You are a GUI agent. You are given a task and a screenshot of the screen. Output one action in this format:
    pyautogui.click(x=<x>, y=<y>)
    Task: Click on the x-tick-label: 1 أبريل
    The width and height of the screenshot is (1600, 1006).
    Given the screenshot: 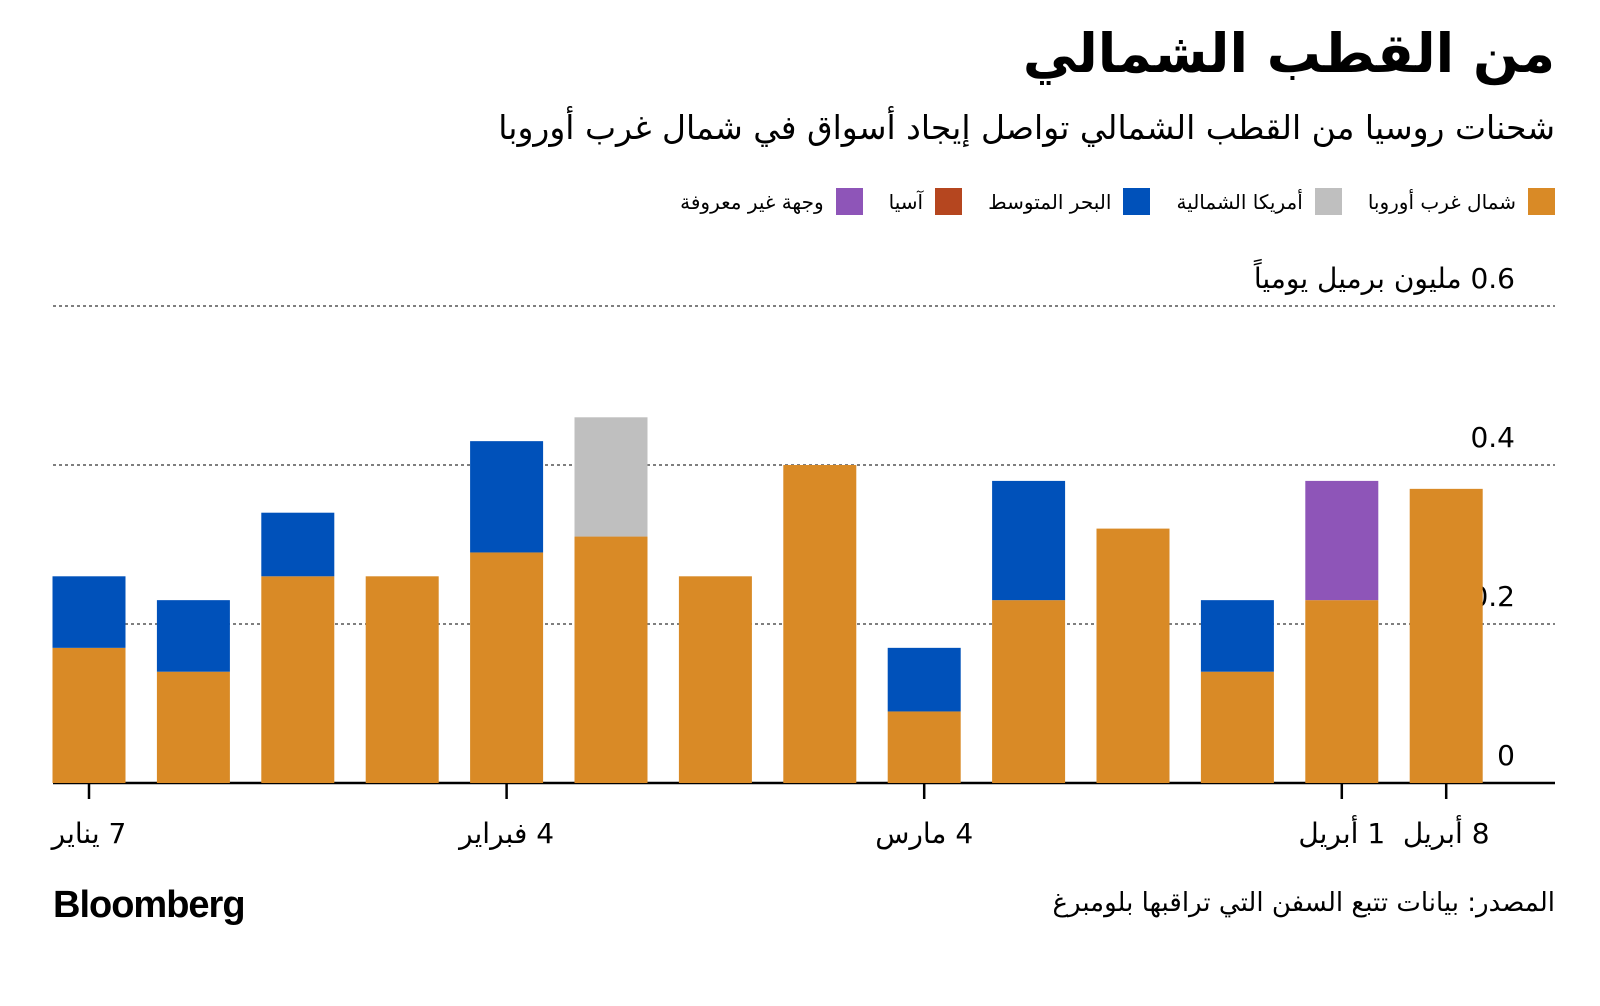 What is the action you would take?
    pyautogui.click(x=1341, y=832)
    